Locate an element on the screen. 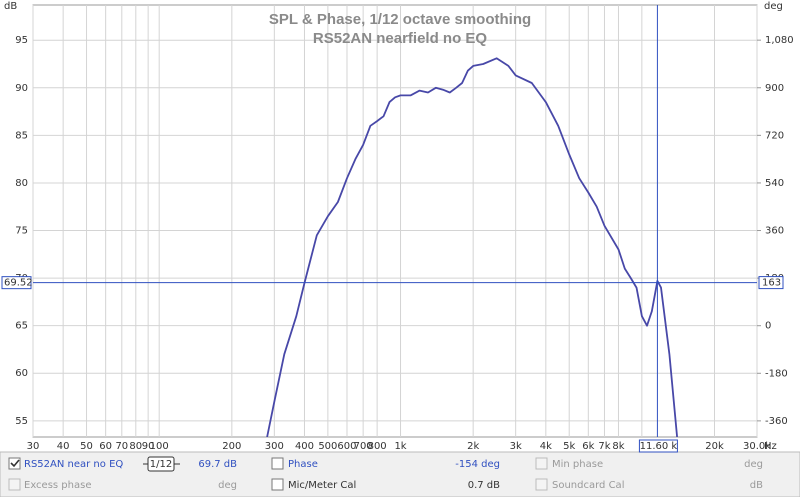  y2-tick-label: 0 is located at coordinates (768, 326).